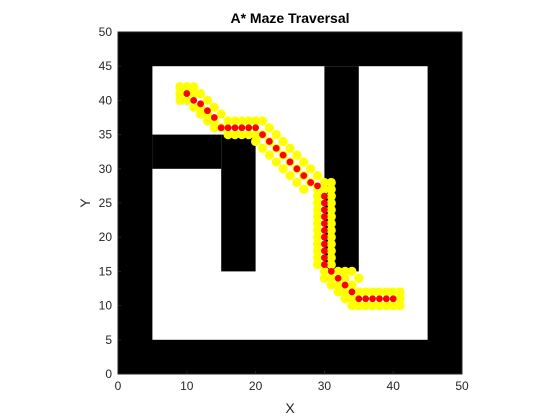  What do you see at coordinates (256, 386) in the screenshot?
I see `x-tick-label: 20` at bounding box center [256, 386].